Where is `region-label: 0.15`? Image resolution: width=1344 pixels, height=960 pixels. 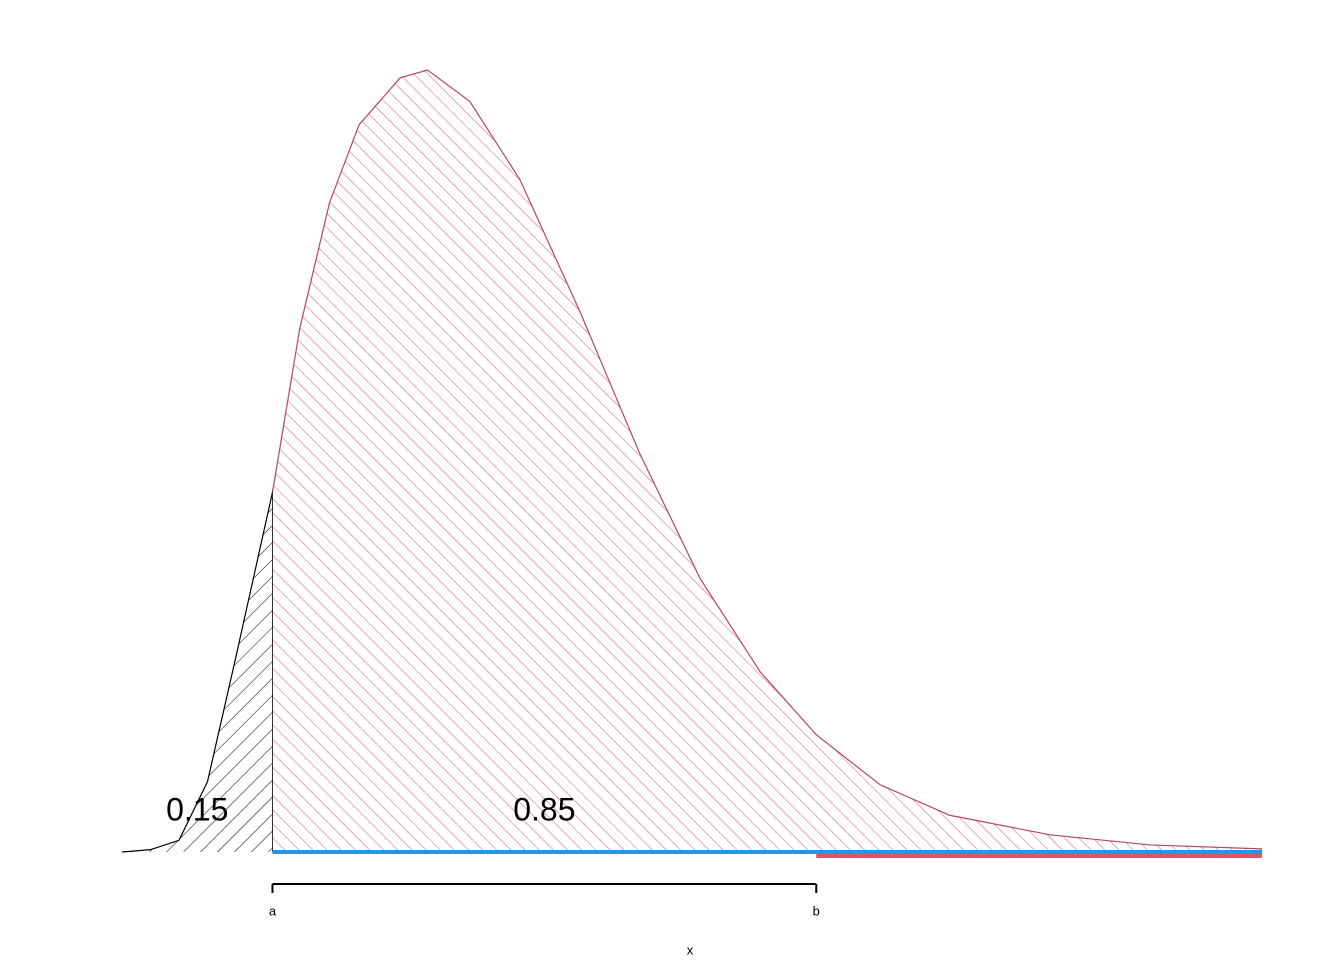 region-label: 0.15 is located at coordinates (197, 809).